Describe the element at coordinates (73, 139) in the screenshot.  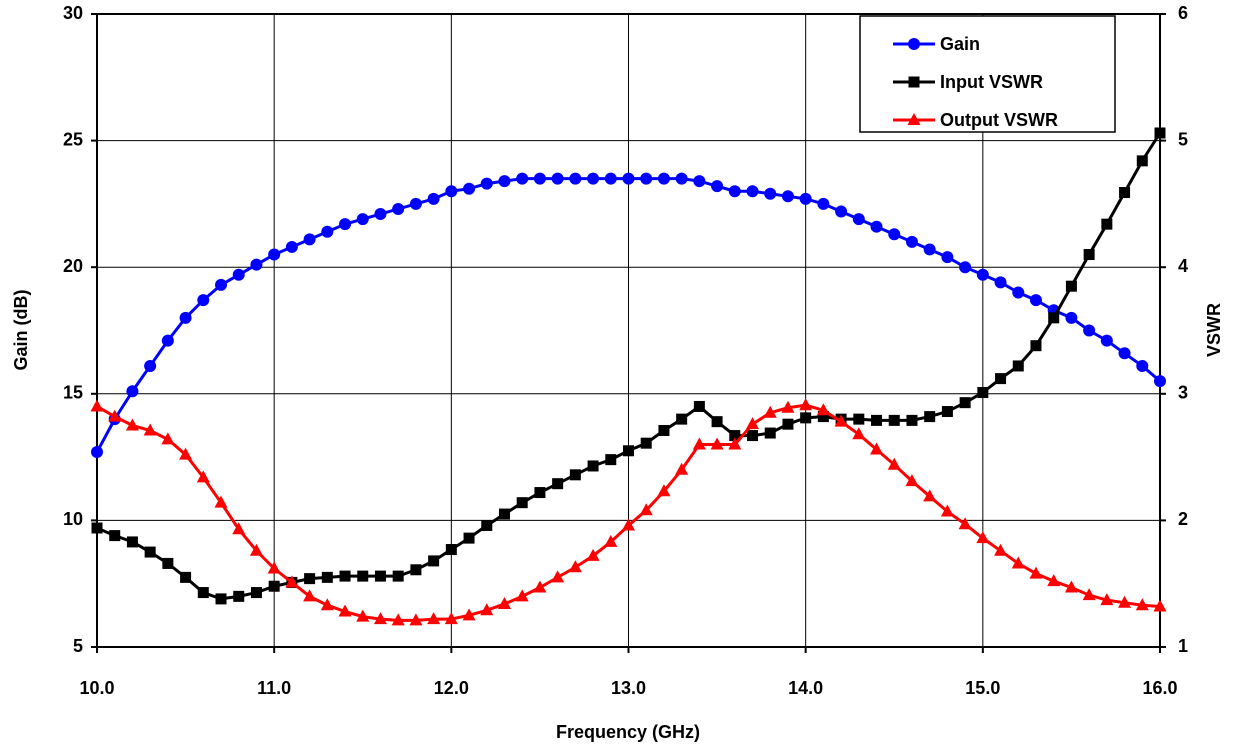
I see `y-tick-label: 25` at that location.